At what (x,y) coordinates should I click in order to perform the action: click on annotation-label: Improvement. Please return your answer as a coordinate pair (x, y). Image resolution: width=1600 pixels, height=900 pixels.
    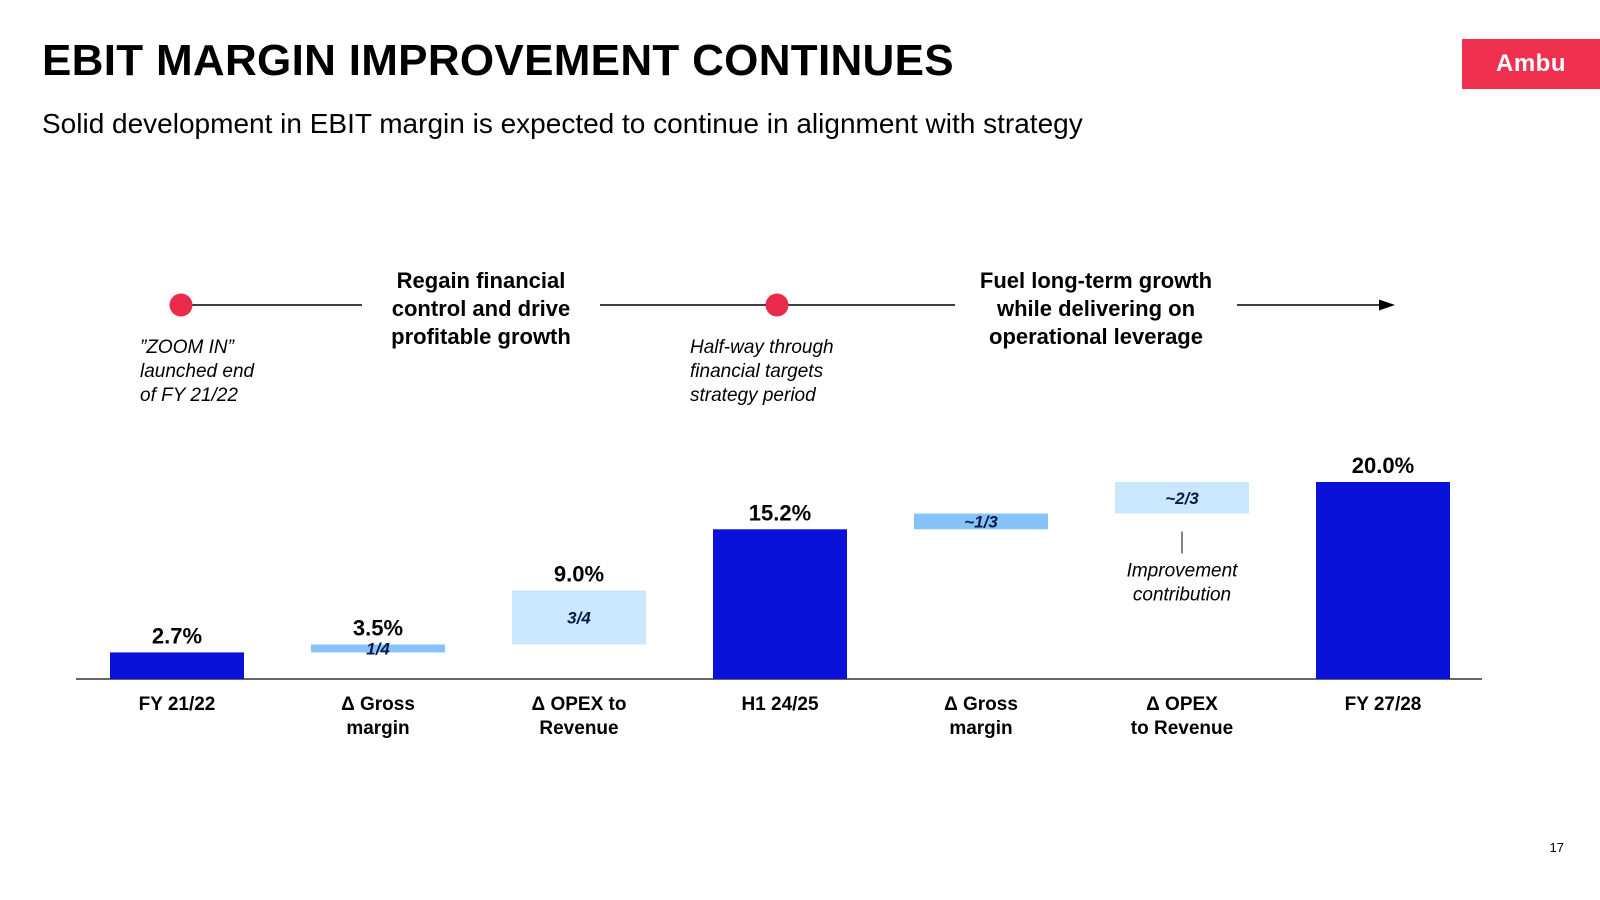
    Looking at the image, I should click on (1183, 571).